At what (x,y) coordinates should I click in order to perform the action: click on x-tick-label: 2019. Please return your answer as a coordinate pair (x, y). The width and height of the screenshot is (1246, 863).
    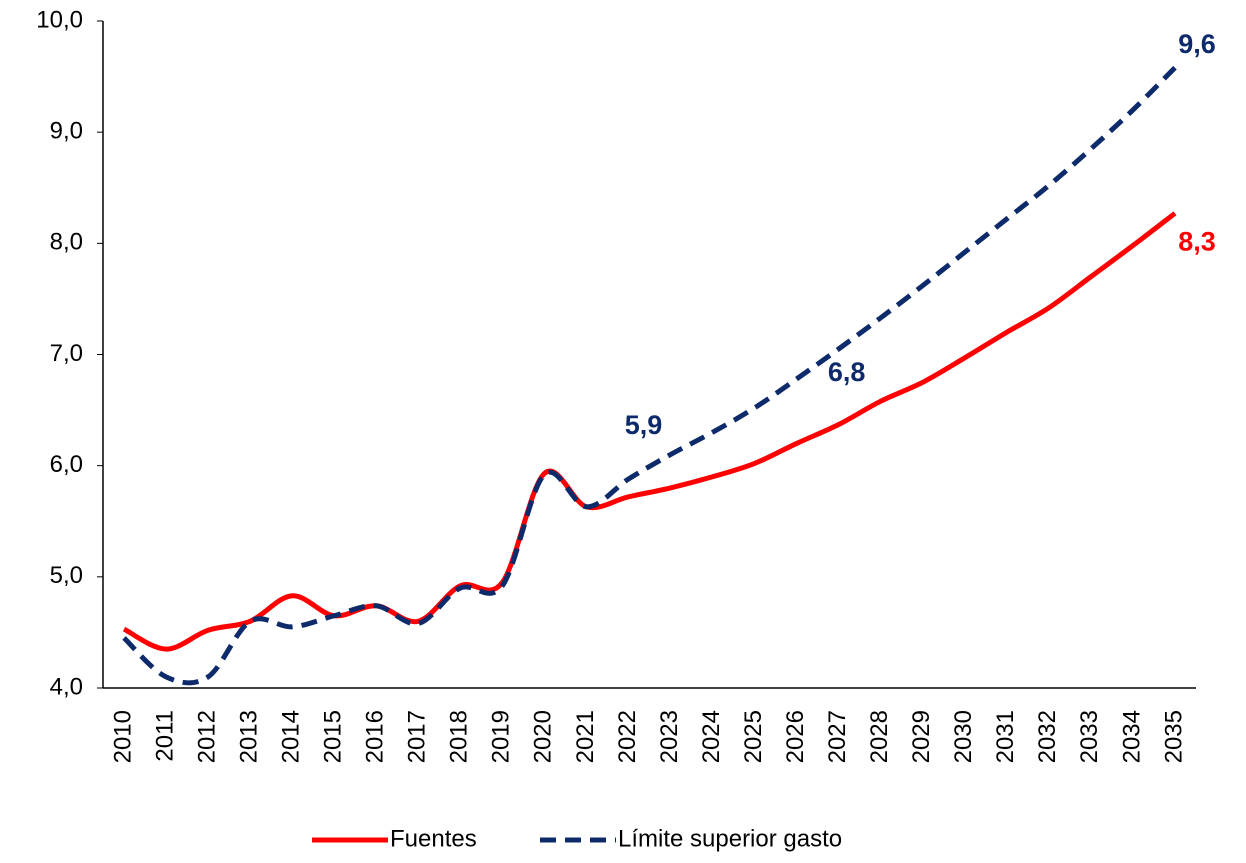
    Looking at the image, I should click on (501, 736).